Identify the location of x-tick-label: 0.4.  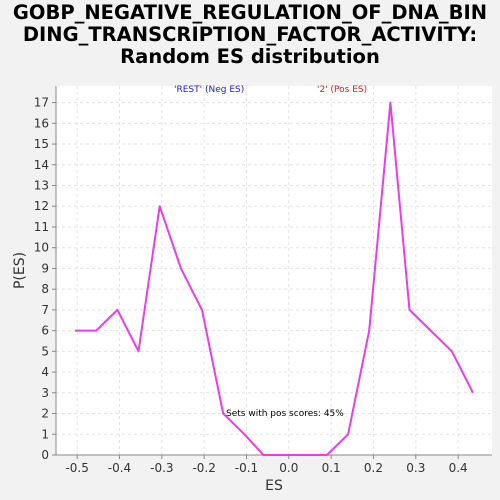
(458, 468).